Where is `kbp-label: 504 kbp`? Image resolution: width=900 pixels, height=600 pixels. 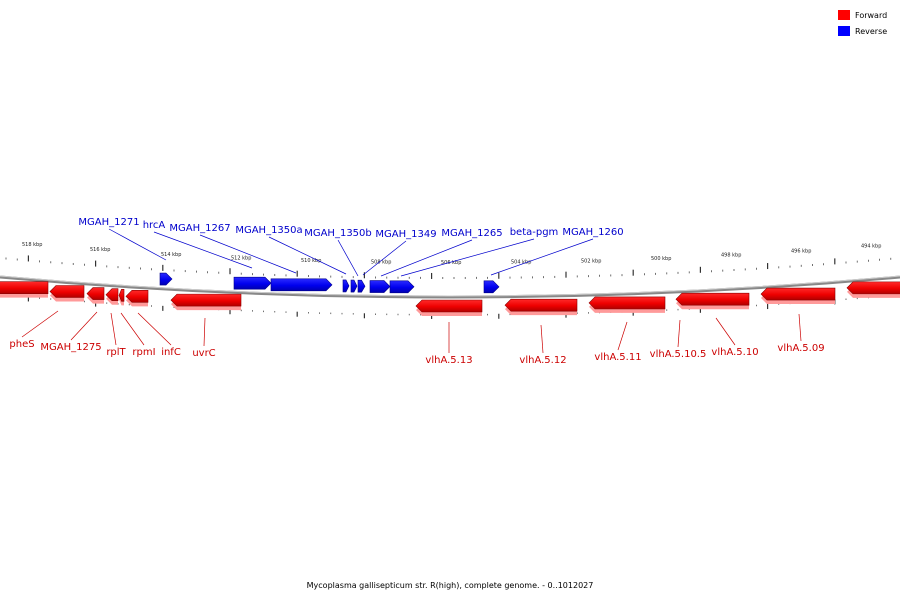
kbp-label: 504 kbp is located at coordinates (521, 263).